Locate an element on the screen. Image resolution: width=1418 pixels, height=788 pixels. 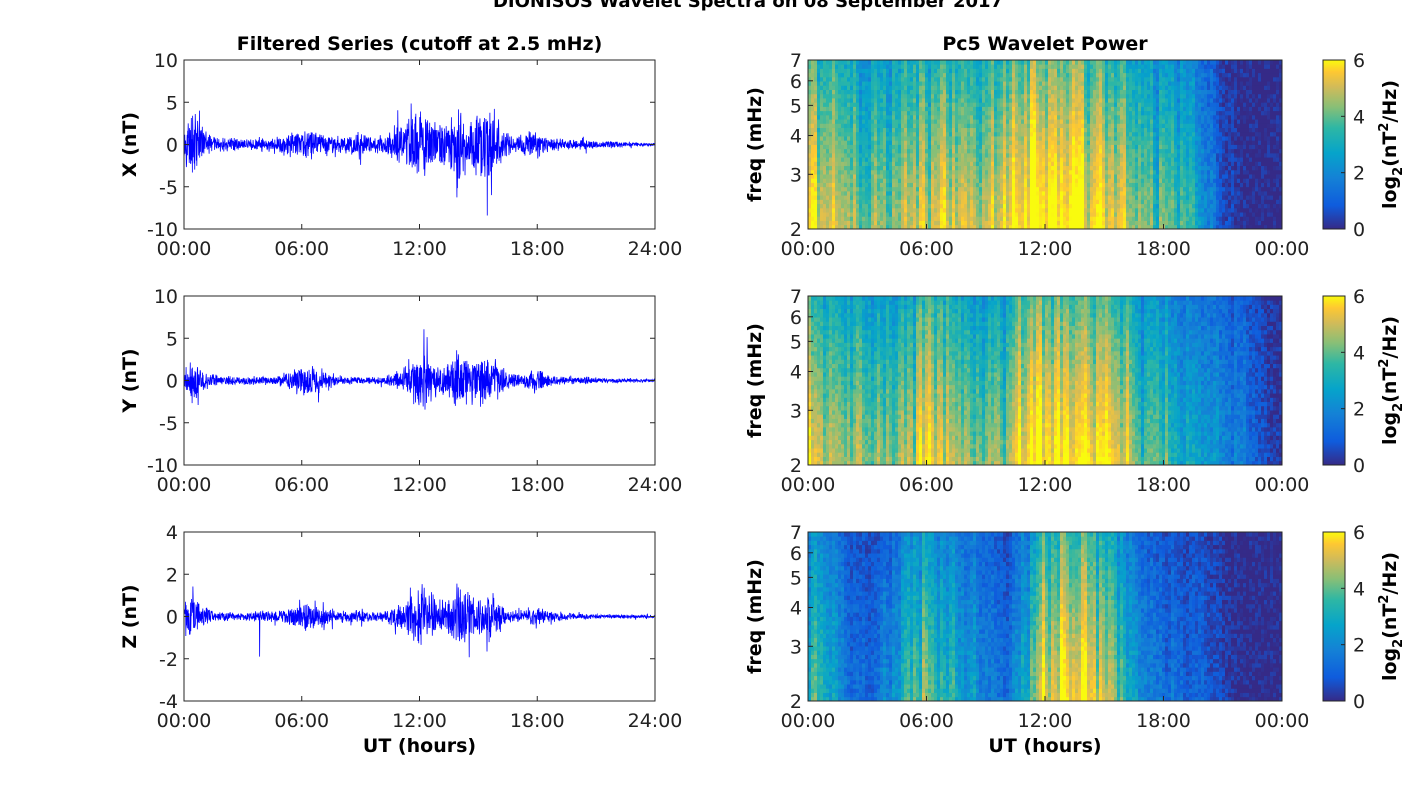
x-tick-label: 12:00 is located at coordinates (419, 249).